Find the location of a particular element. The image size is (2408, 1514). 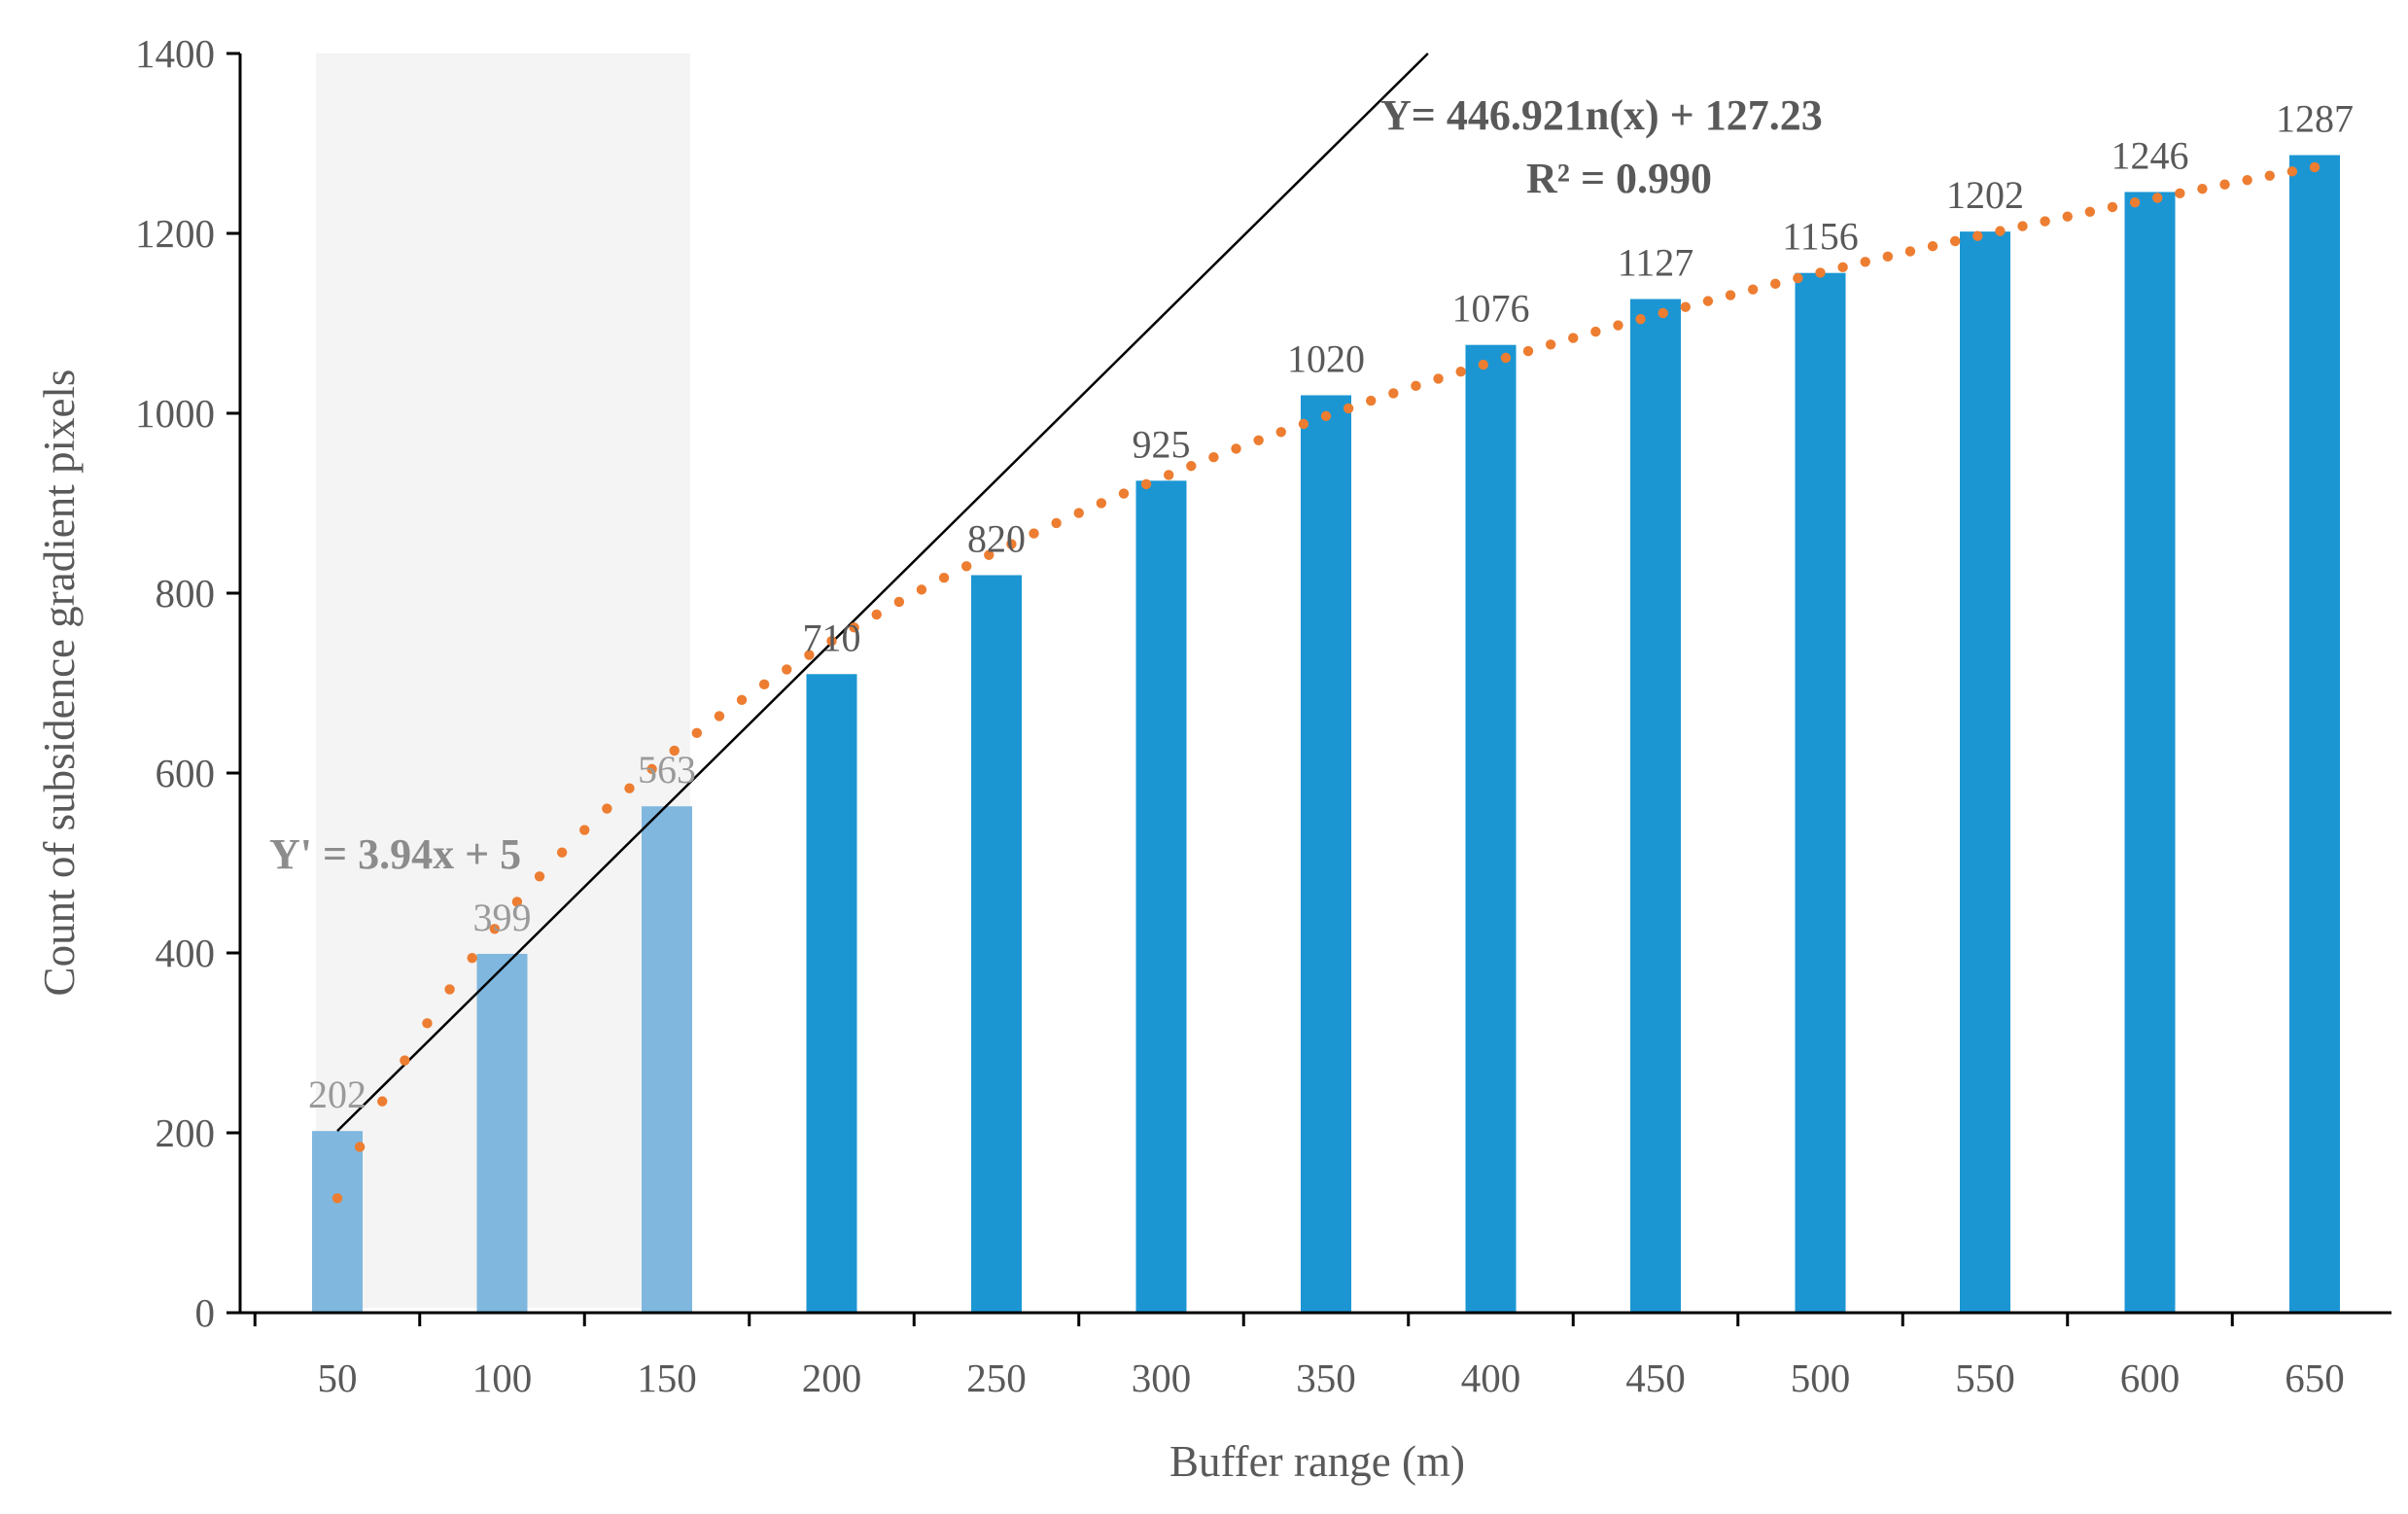

data-label-350: 1020 is located at coordinates (1326, 359).